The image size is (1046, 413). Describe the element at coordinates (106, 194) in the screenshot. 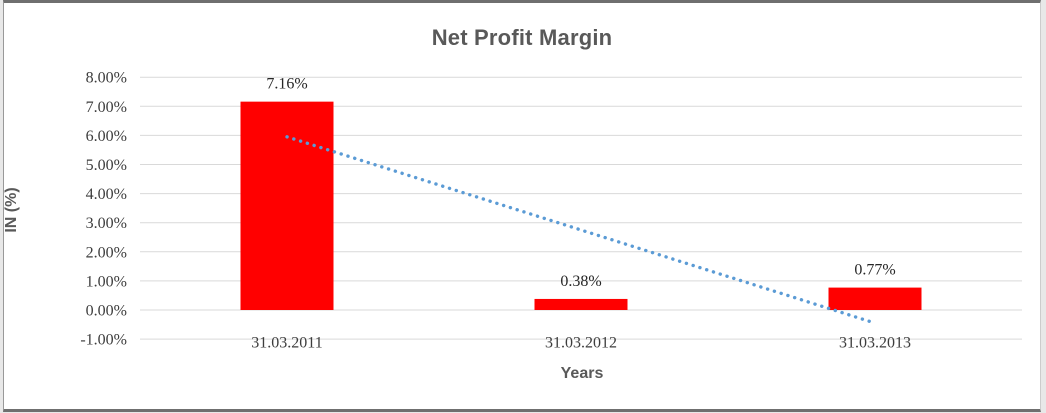

I see `y-tick-label: 4.00%` at that location.